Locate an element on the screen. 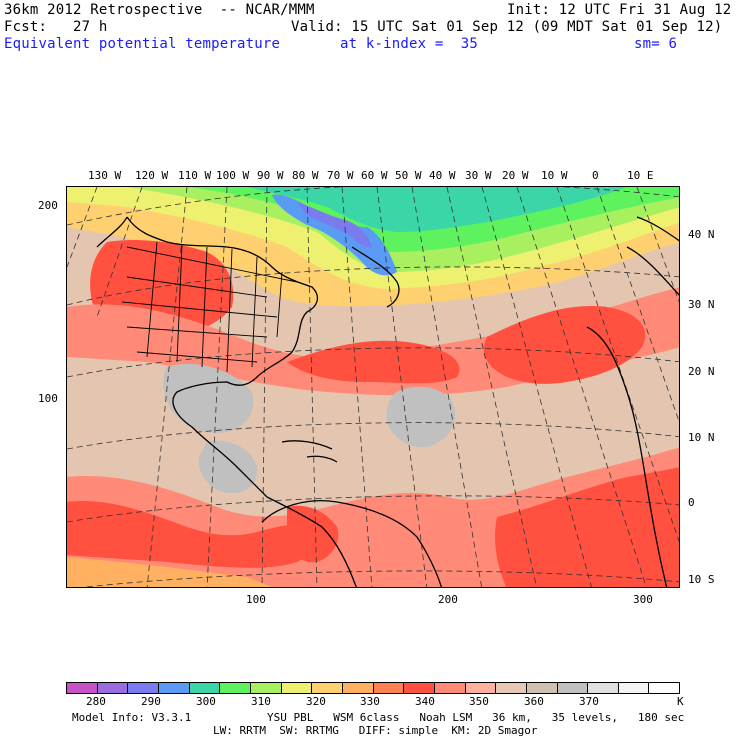  forecast-hour: Fcst: 27 h is located at coordinates (56, 27).